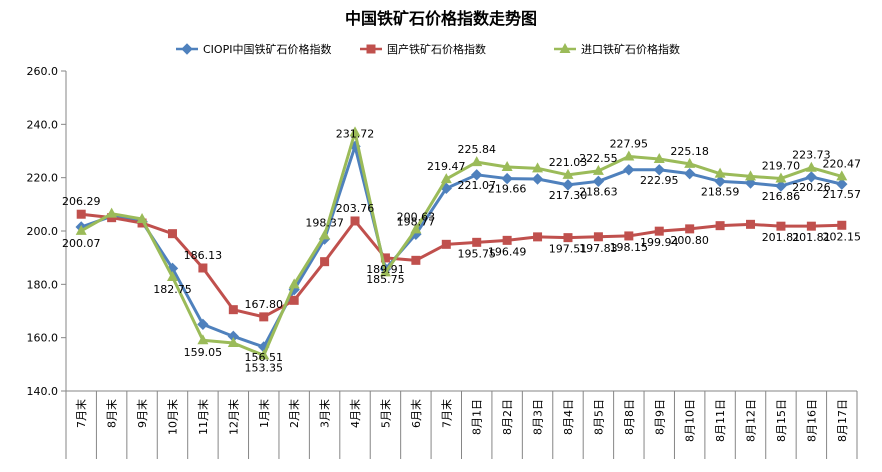 Image resolution: width=882 pixels, height=472 pixels. I want to click on x-tick-label: 8月15日, so click(781, 420).